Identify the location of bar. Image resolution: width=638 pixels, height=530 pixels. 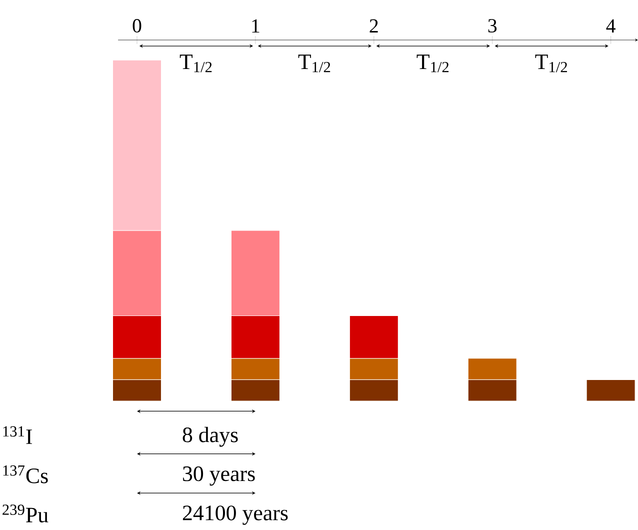
(611, 390).